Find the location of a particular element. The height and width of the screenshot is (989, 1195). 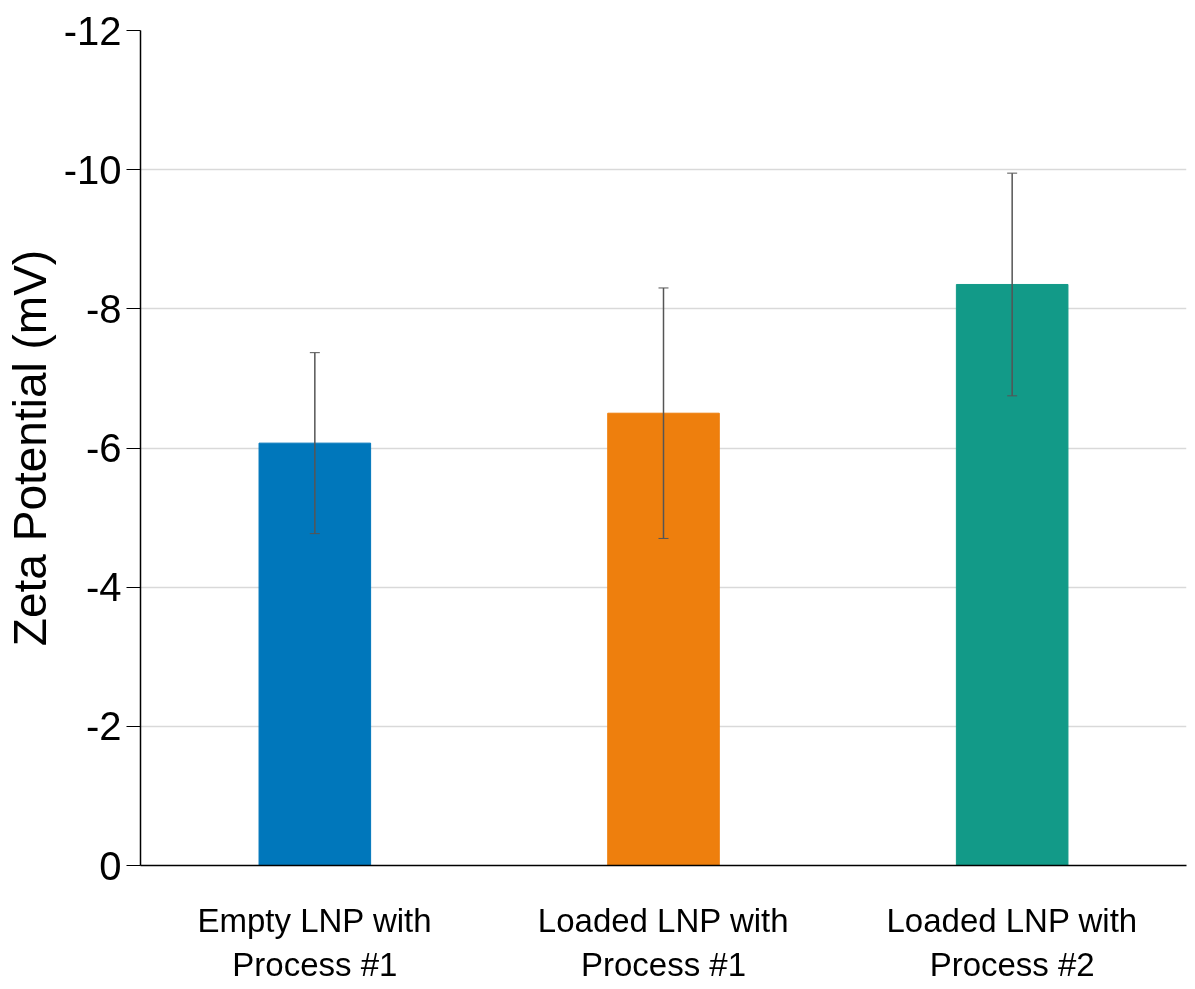

y-tick-label: 0 is located at coordinates (110, 865).